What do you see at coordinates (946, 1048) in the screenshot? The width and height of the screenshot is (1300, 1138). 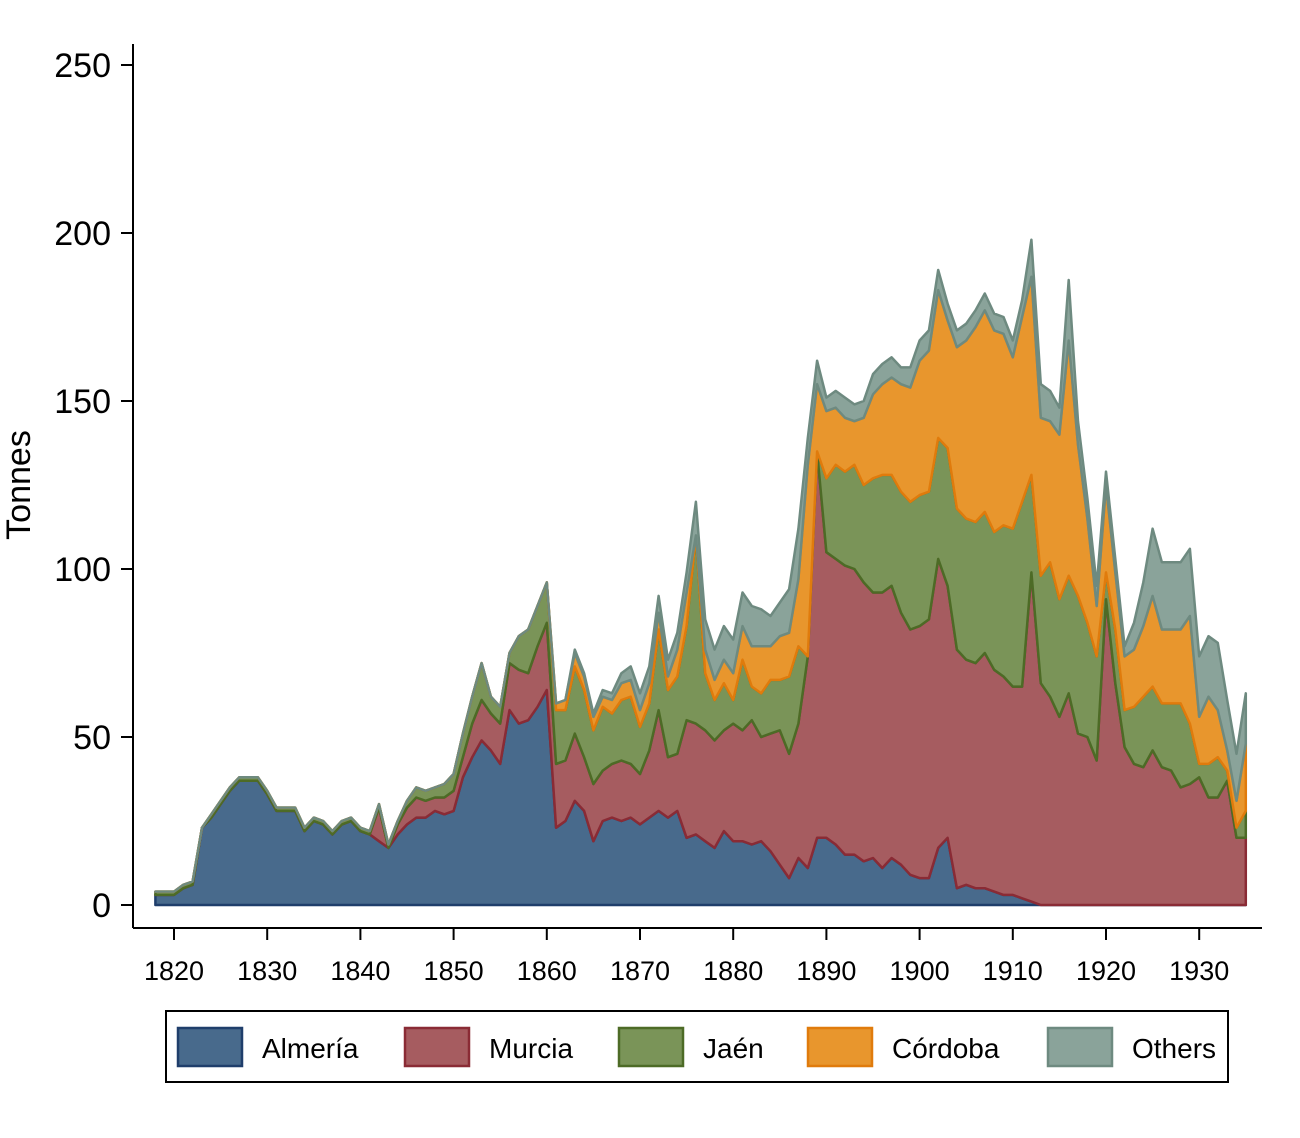 I see `legend-label: Córdoba` at bounding box center [946, 1048].